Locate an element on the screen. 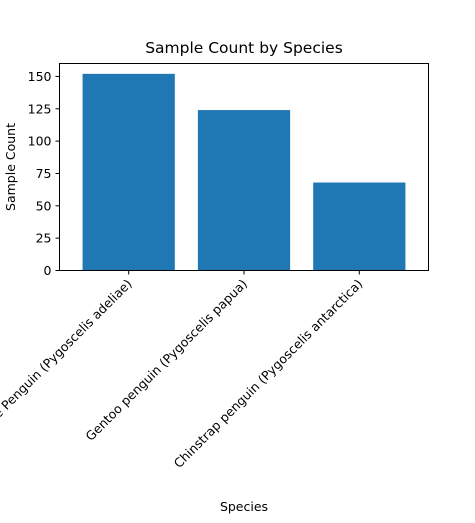 This screenshot has height=523, width=475. x-axis-label: Species is located at coordinates (244, 506).